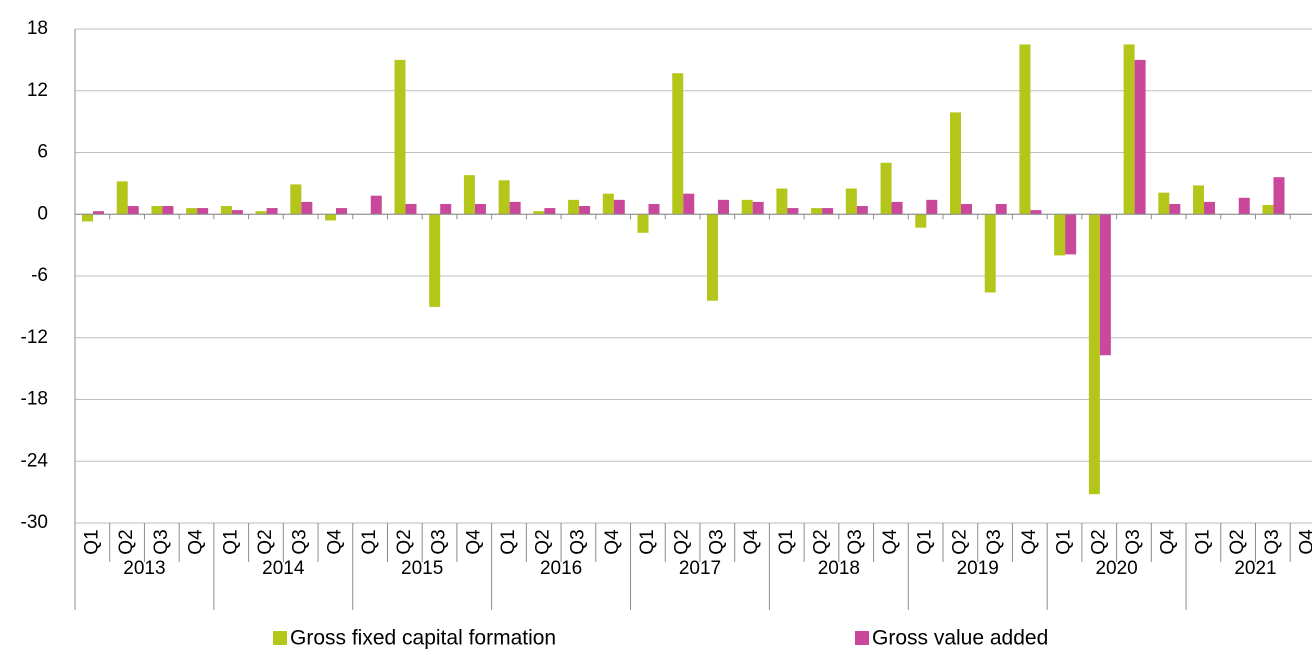 This screenshot has height=655, width=1312. Describe the element at coordinates (978, 568) in the screenshot. I see `year-label: 2019` at that location.